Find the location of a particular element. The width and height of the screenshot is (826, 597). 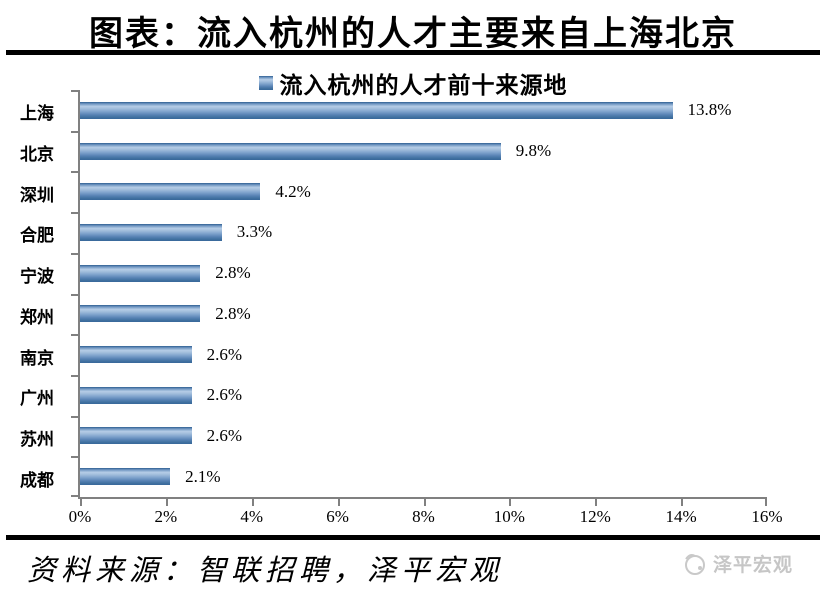

category-label: 合肥 is located at coordinates (37, 236).